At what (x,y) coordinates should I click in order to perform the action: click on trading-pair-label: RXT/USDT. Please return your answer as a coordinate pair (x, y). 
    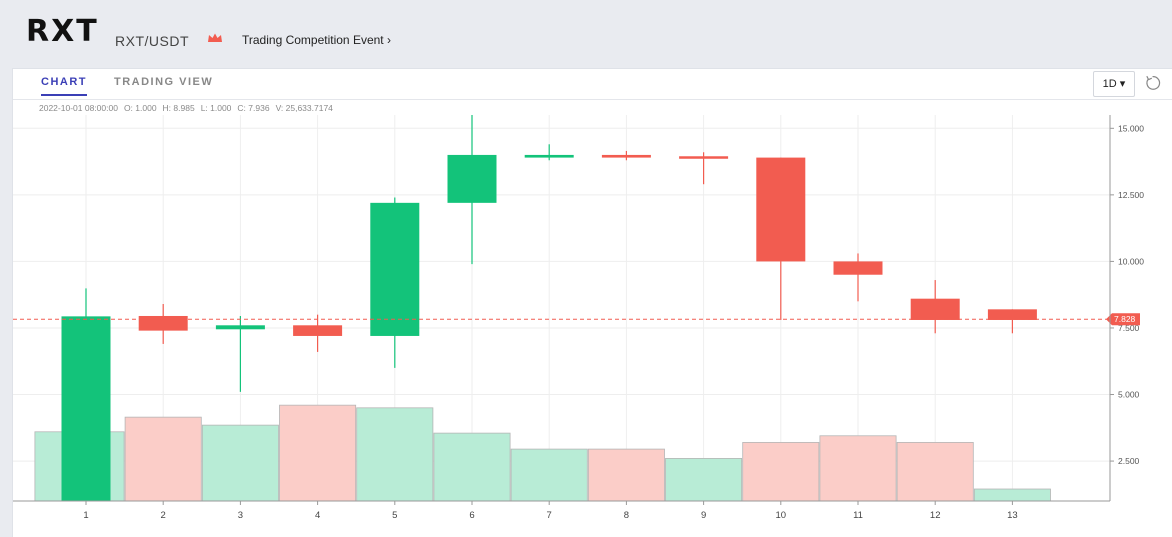
    Looking at the image, I should click on (152, 41).